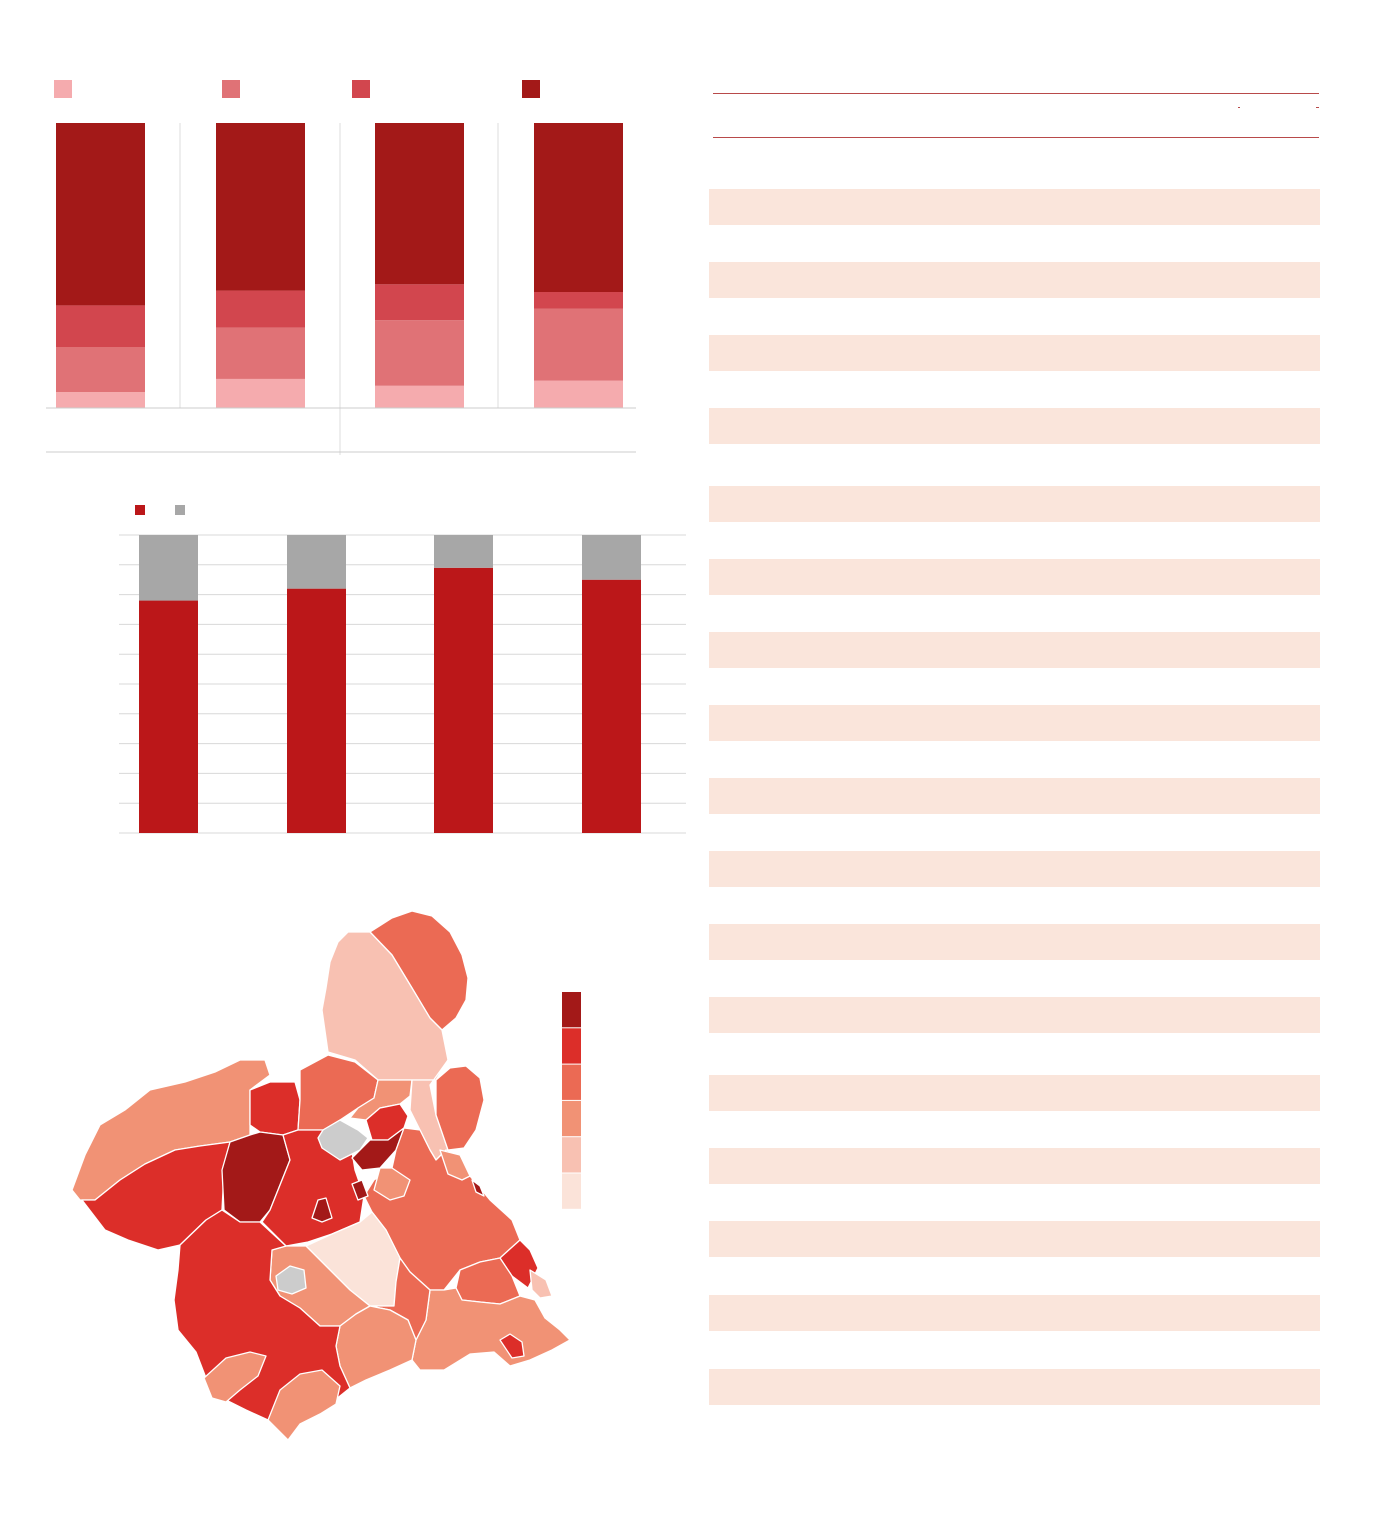  Describe the element at coordinates (1016, 93) in the screenshot. I see `table-top-rule` at that location.